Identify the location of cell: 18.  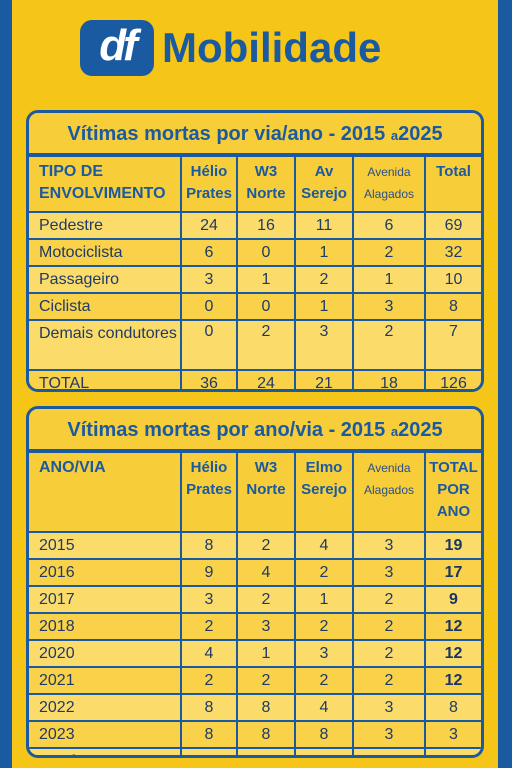
(389, 379).